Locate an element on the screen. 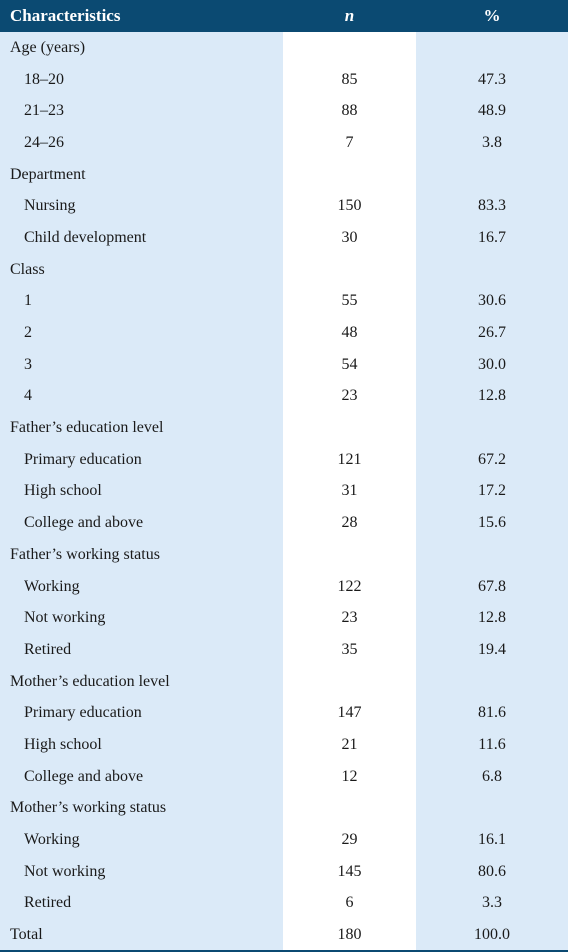 This screenshot has height=952, width=568. row-n-value: 122 is located at coordinates (349, 586).